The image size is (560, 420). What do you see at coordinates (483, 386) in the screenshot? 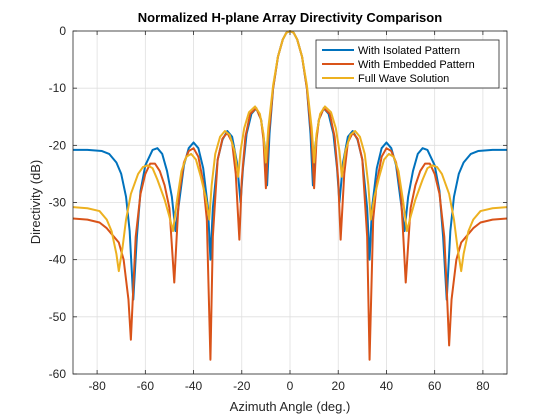
I see `x-tick-label: 80` at bounding box center [483, 386].